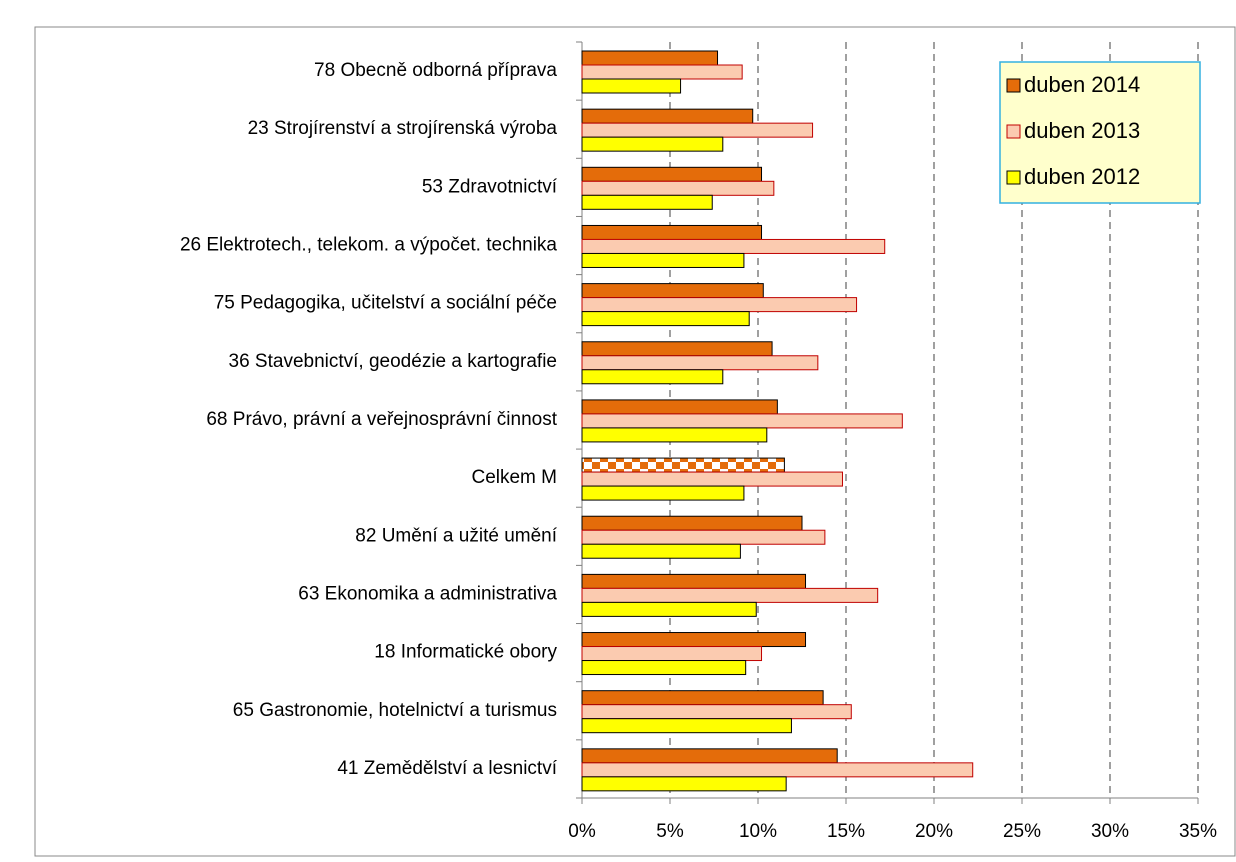 This screenshot has width=1236, height=862. What do you see at coordinates (393, 361) in the screenshot?
I see `y-tick-label: 36 Stavebnictví, geodézie a kartografie` at bounding box center [393, 361].